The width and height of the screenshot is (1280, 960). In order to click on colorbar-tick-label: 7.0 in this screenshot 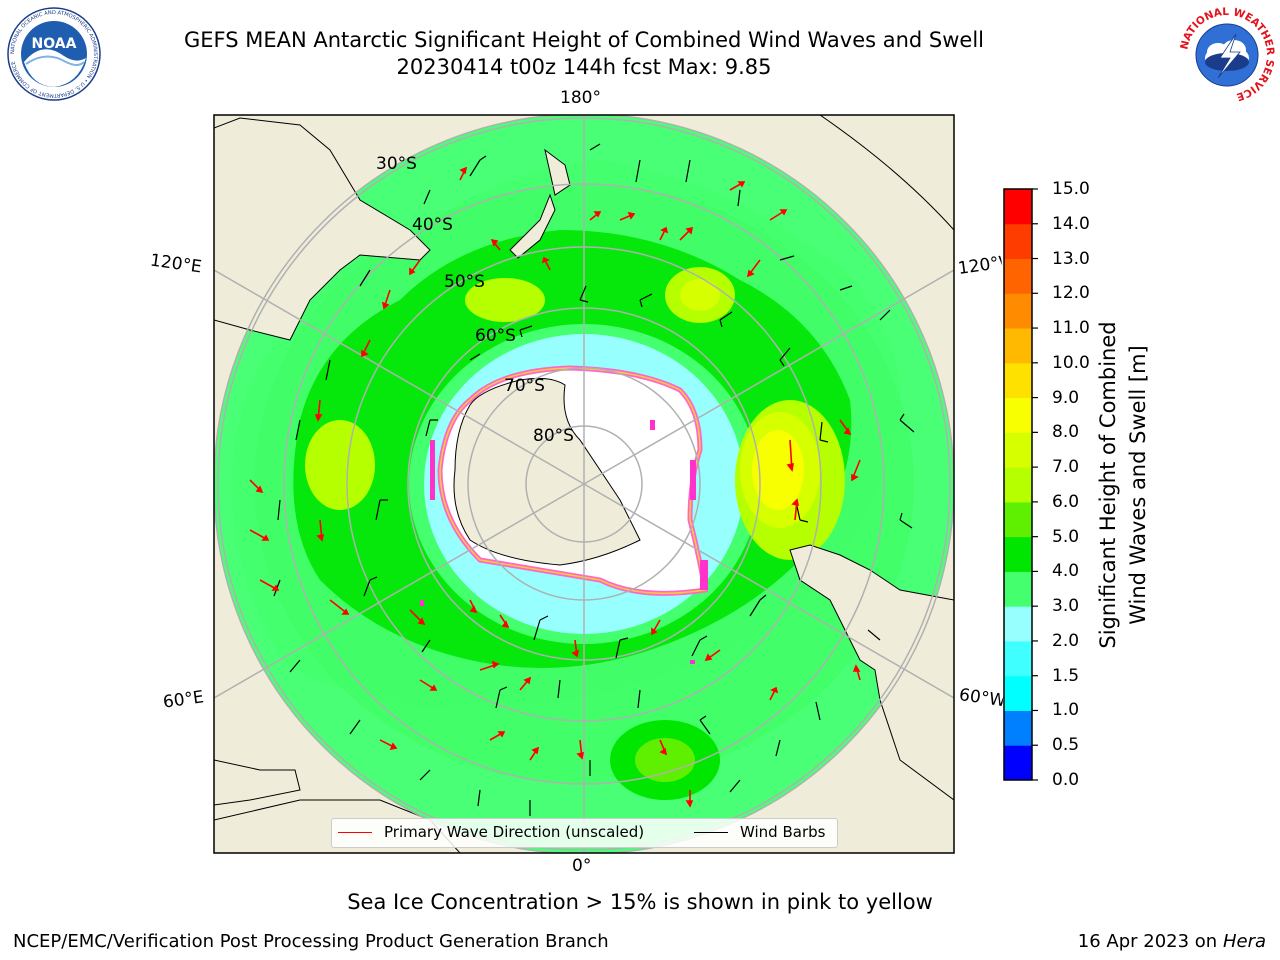, I will do `click(1066, 467)`.